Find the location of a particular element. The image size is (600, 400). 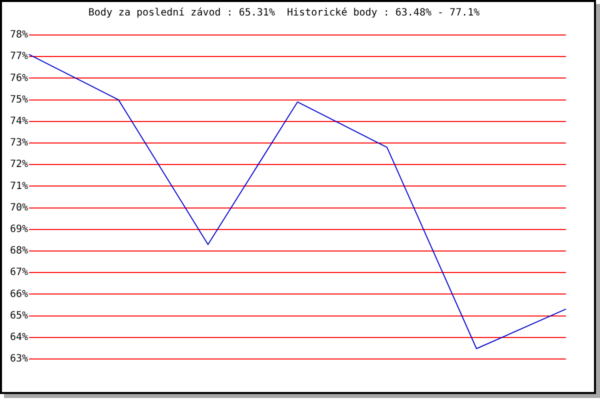

y-tick-label: 73% is located at coordinates (19, 143).